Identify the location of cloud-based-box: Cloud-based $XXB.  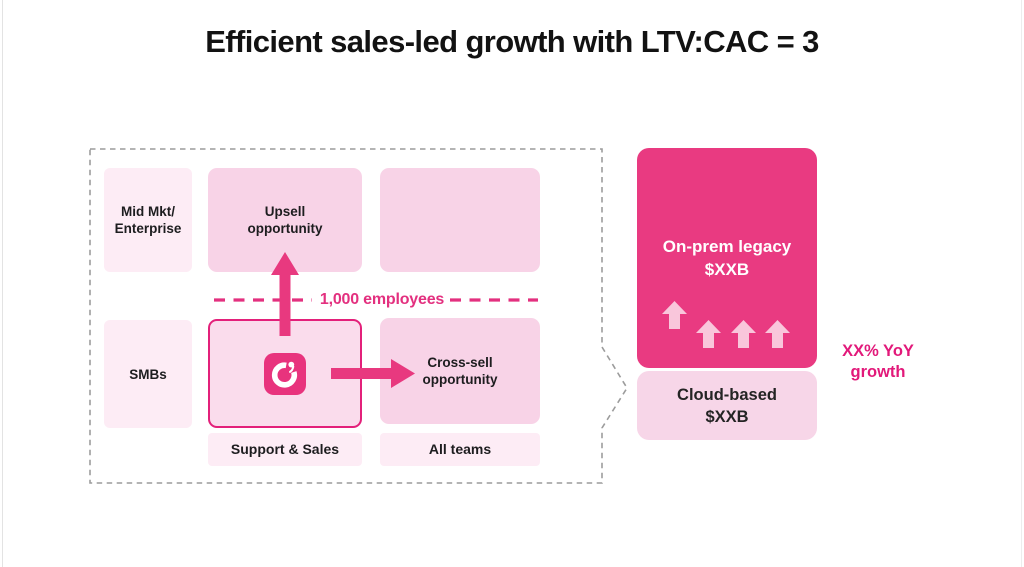
(727, 405).